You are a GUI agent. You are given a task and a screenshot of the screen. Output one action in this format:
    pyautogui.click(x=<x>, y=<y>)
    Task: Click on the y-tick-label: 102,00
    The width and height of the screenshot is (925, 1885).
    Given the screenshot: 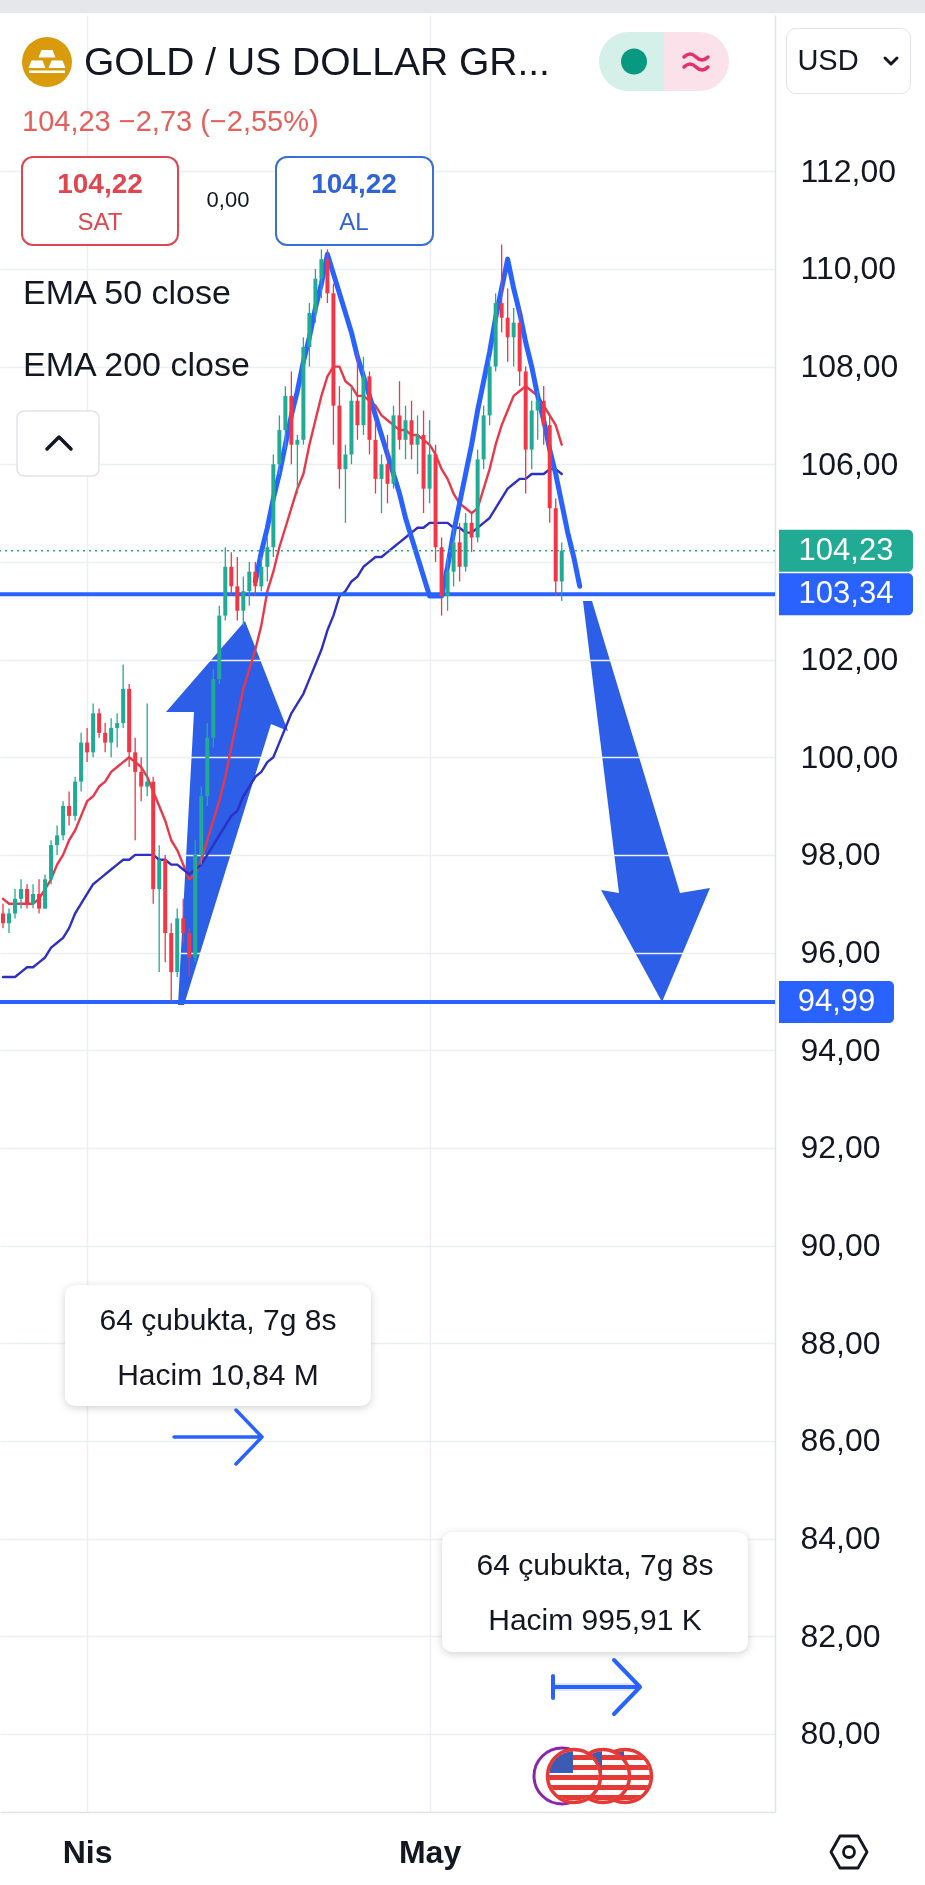 What is the action you would take?
    pyautogui.click(x=849, y=659)
    